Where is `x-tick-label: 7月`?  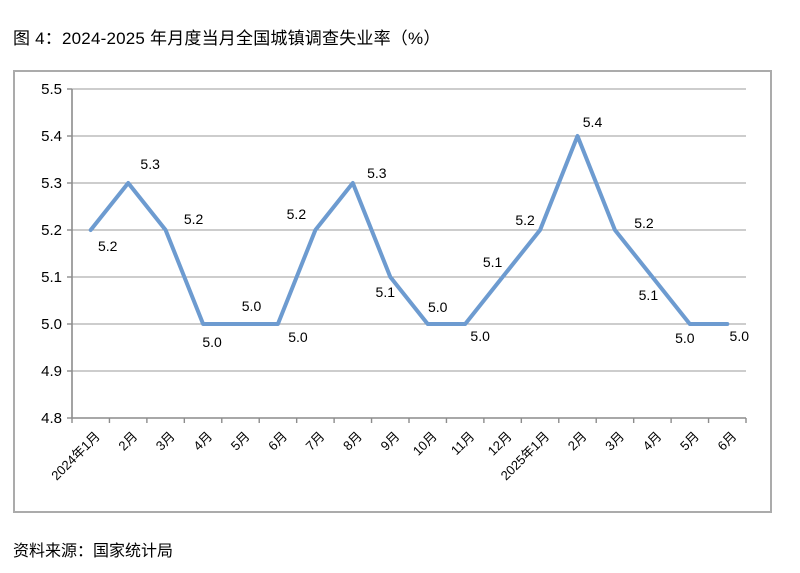
x-tick-label: 7月 is located at coordinates (315, 441).